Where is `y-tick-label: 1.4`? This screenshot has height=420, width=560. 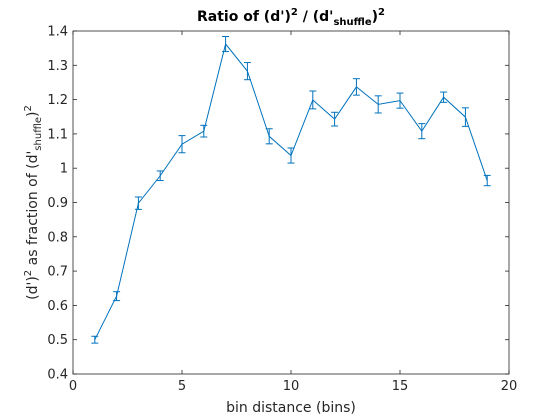
y-tick-label: 1.4 is located at coordinates (57, 32).